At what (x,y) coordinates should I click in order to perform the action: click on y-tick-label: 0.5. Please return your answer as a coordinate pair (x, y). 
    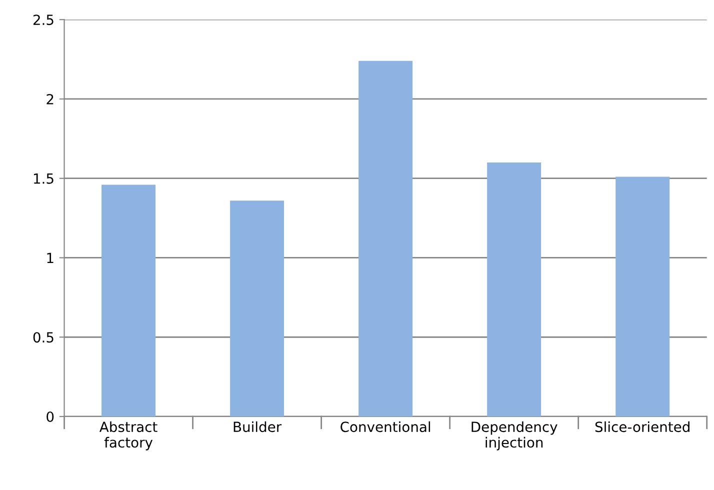
    Looking at the image, I should click on (43, 337).